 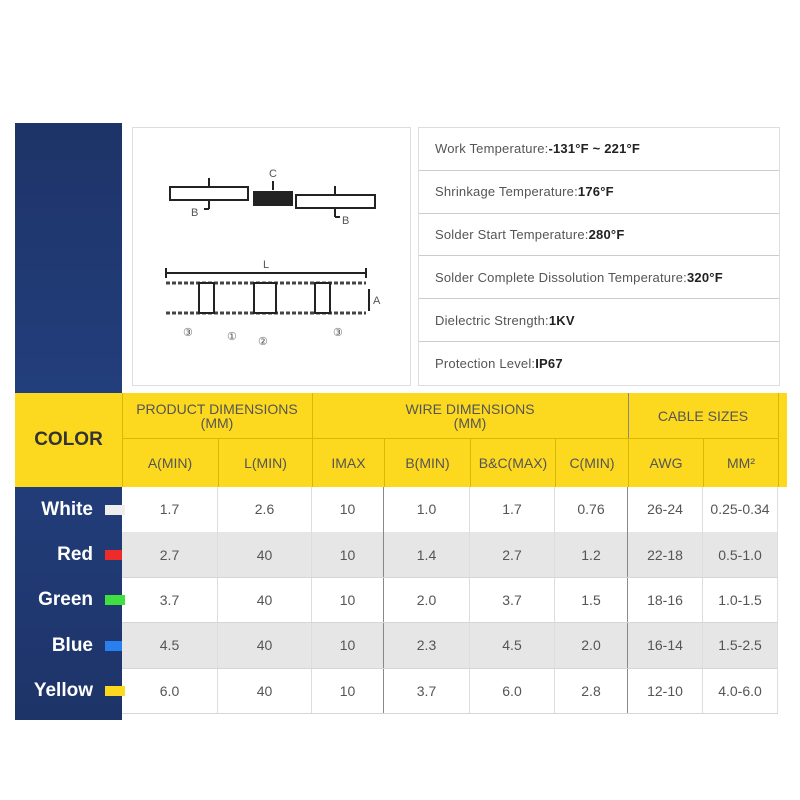 I want to click on splice-diagram: C B B L A ③ ① ② ③, so click(x=271, y=256).